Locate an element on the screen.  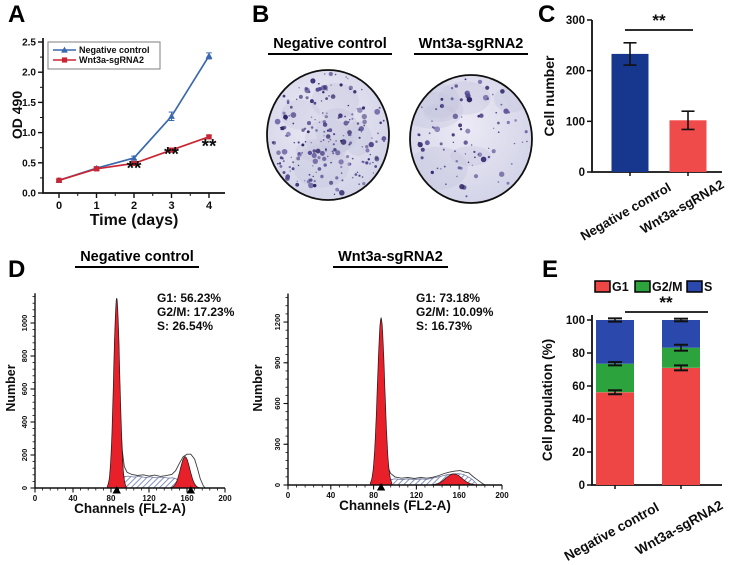
bar-negative-control is located at coordinates (630, 108).